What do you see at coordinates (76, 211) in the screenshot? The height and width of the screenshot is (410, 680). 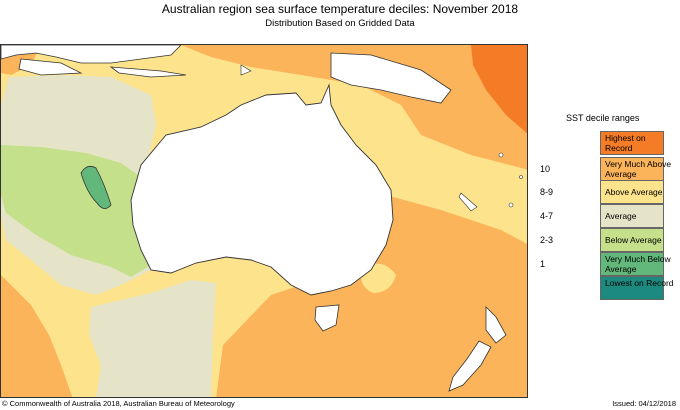 I see `below-average-region` at bounding box center [76, 211].